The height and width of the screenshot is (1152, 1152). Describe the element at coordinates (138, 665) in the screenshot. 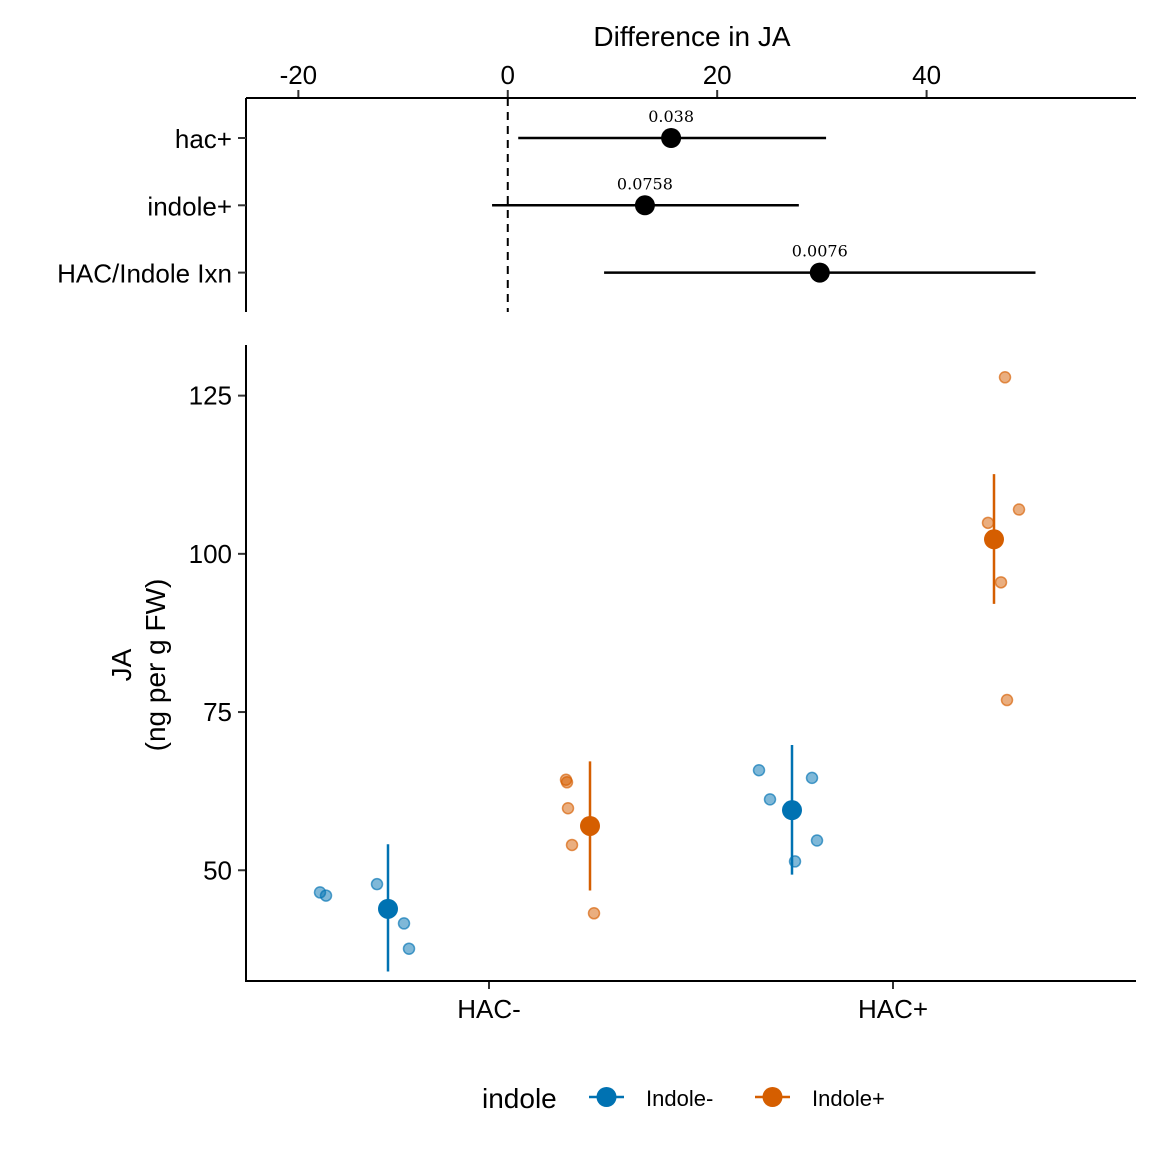

I see `y-axis-title-group: JA (ng per g FW)` at that location.